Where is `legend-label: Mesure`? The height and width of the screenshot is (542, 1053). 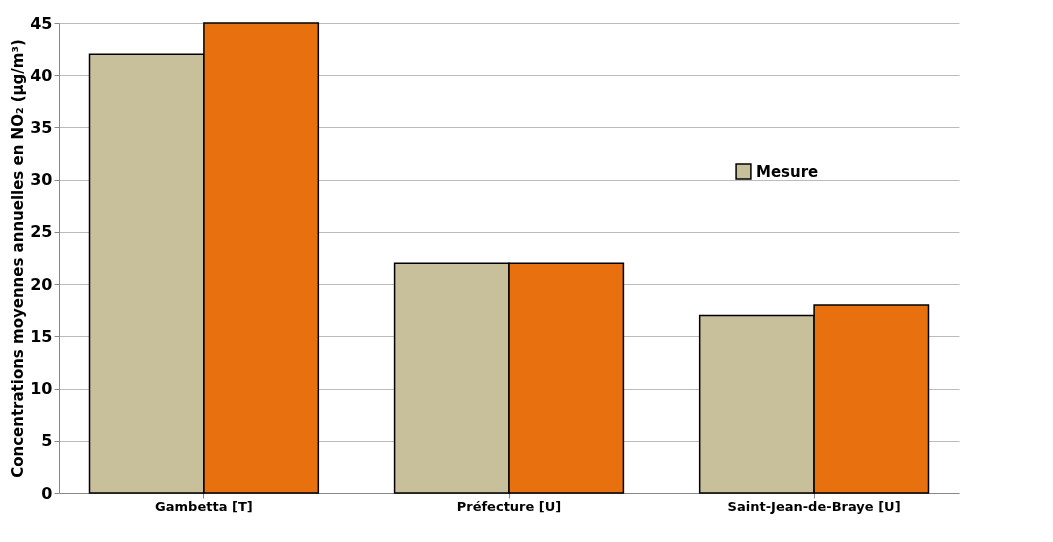
legend-label: Mesure is located at coordinates (787, 171).